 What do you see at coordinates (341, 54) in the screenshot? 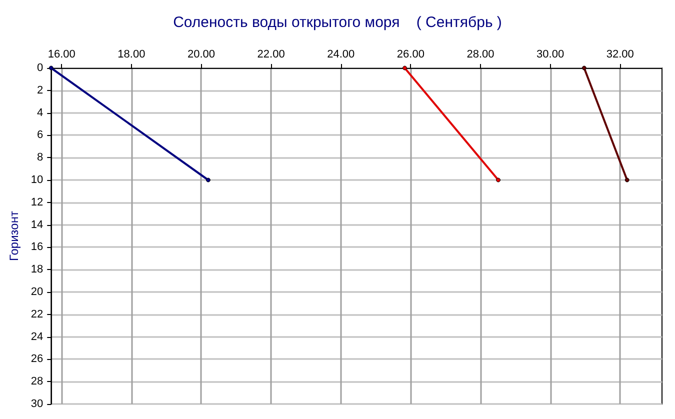
I see `x-tick-label: 24.00` at bounding box center [341, 54].